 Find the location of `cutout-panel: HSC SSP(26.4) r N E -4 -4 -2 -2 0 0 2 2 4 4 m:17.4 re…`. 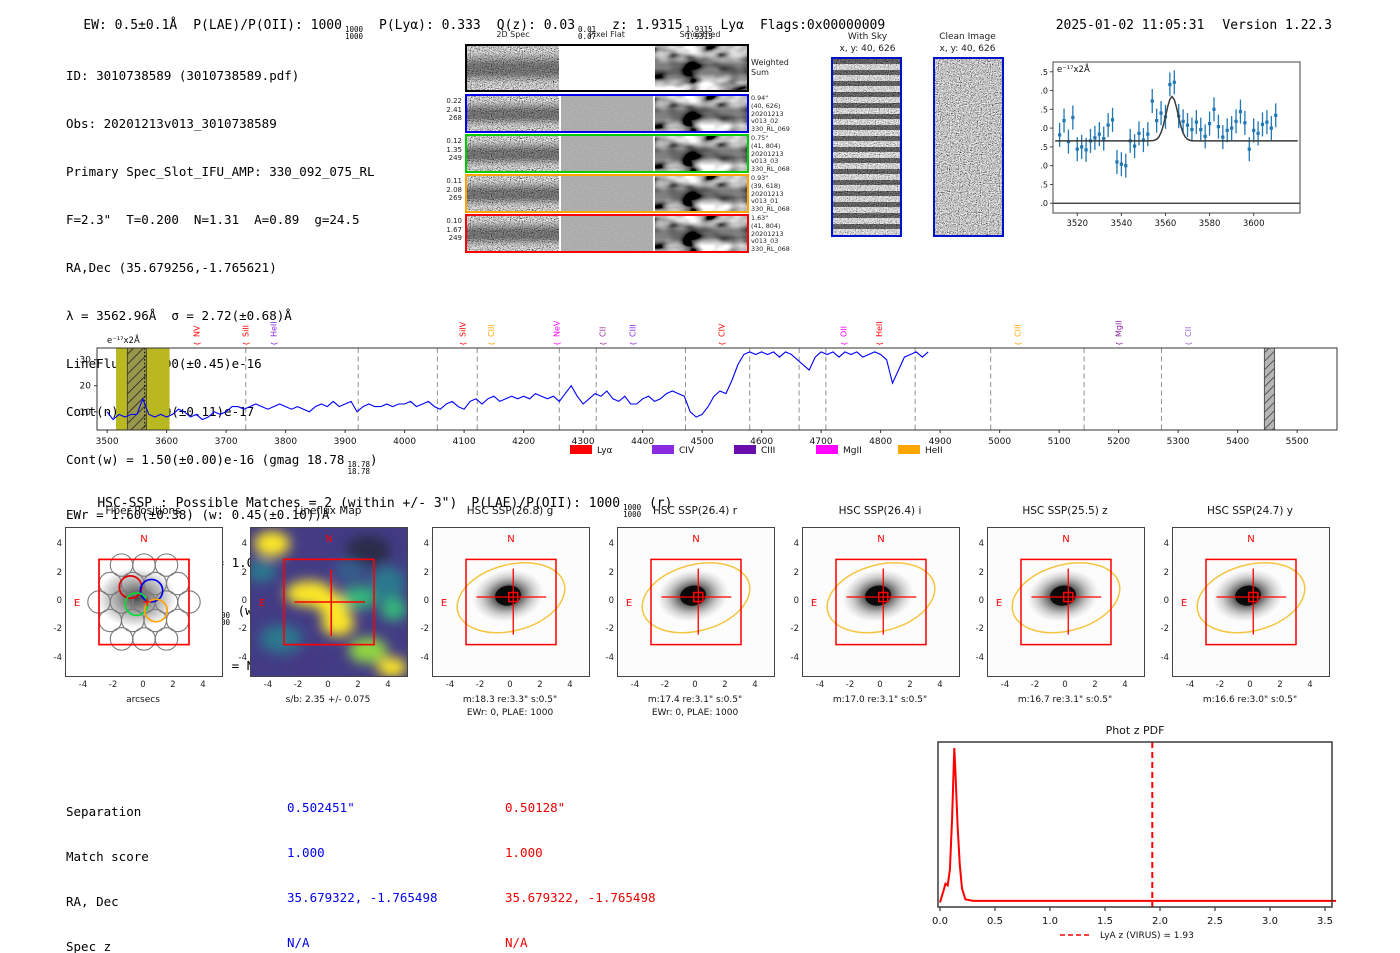

cutout-panel: HSC SSP(26.4) r N E -4 -4 -2 -2 0 0 2 2 4 4 m:17.4 re… is located at coordinates (684, 615).